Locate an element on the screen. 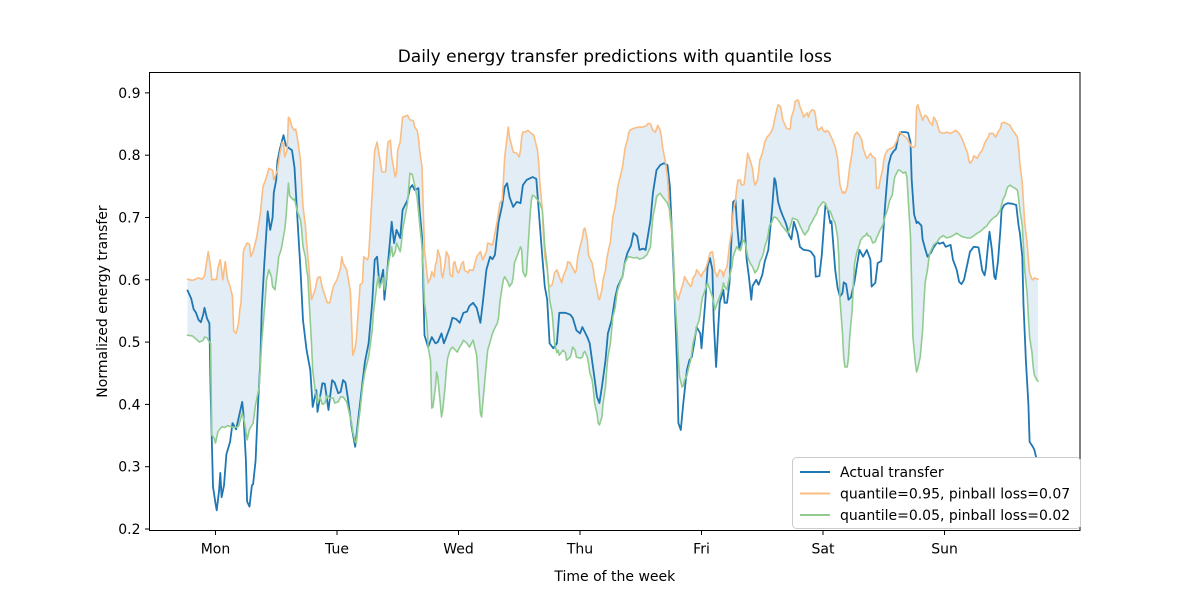 This screenshot has height=600, width=1200. legend-box is located at coordinates (936, 493).